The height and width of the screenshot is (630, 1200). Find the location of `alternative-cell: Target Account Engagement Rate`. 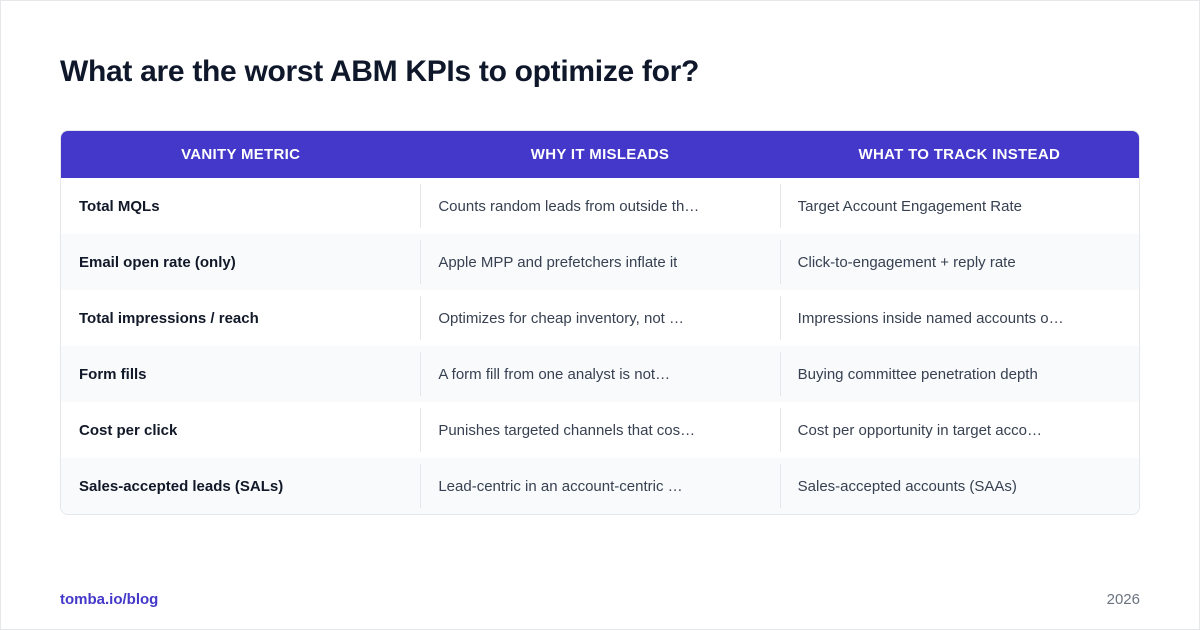

alternative-cell: Target Account Engagement Rate is located at coordinates (959, 206).